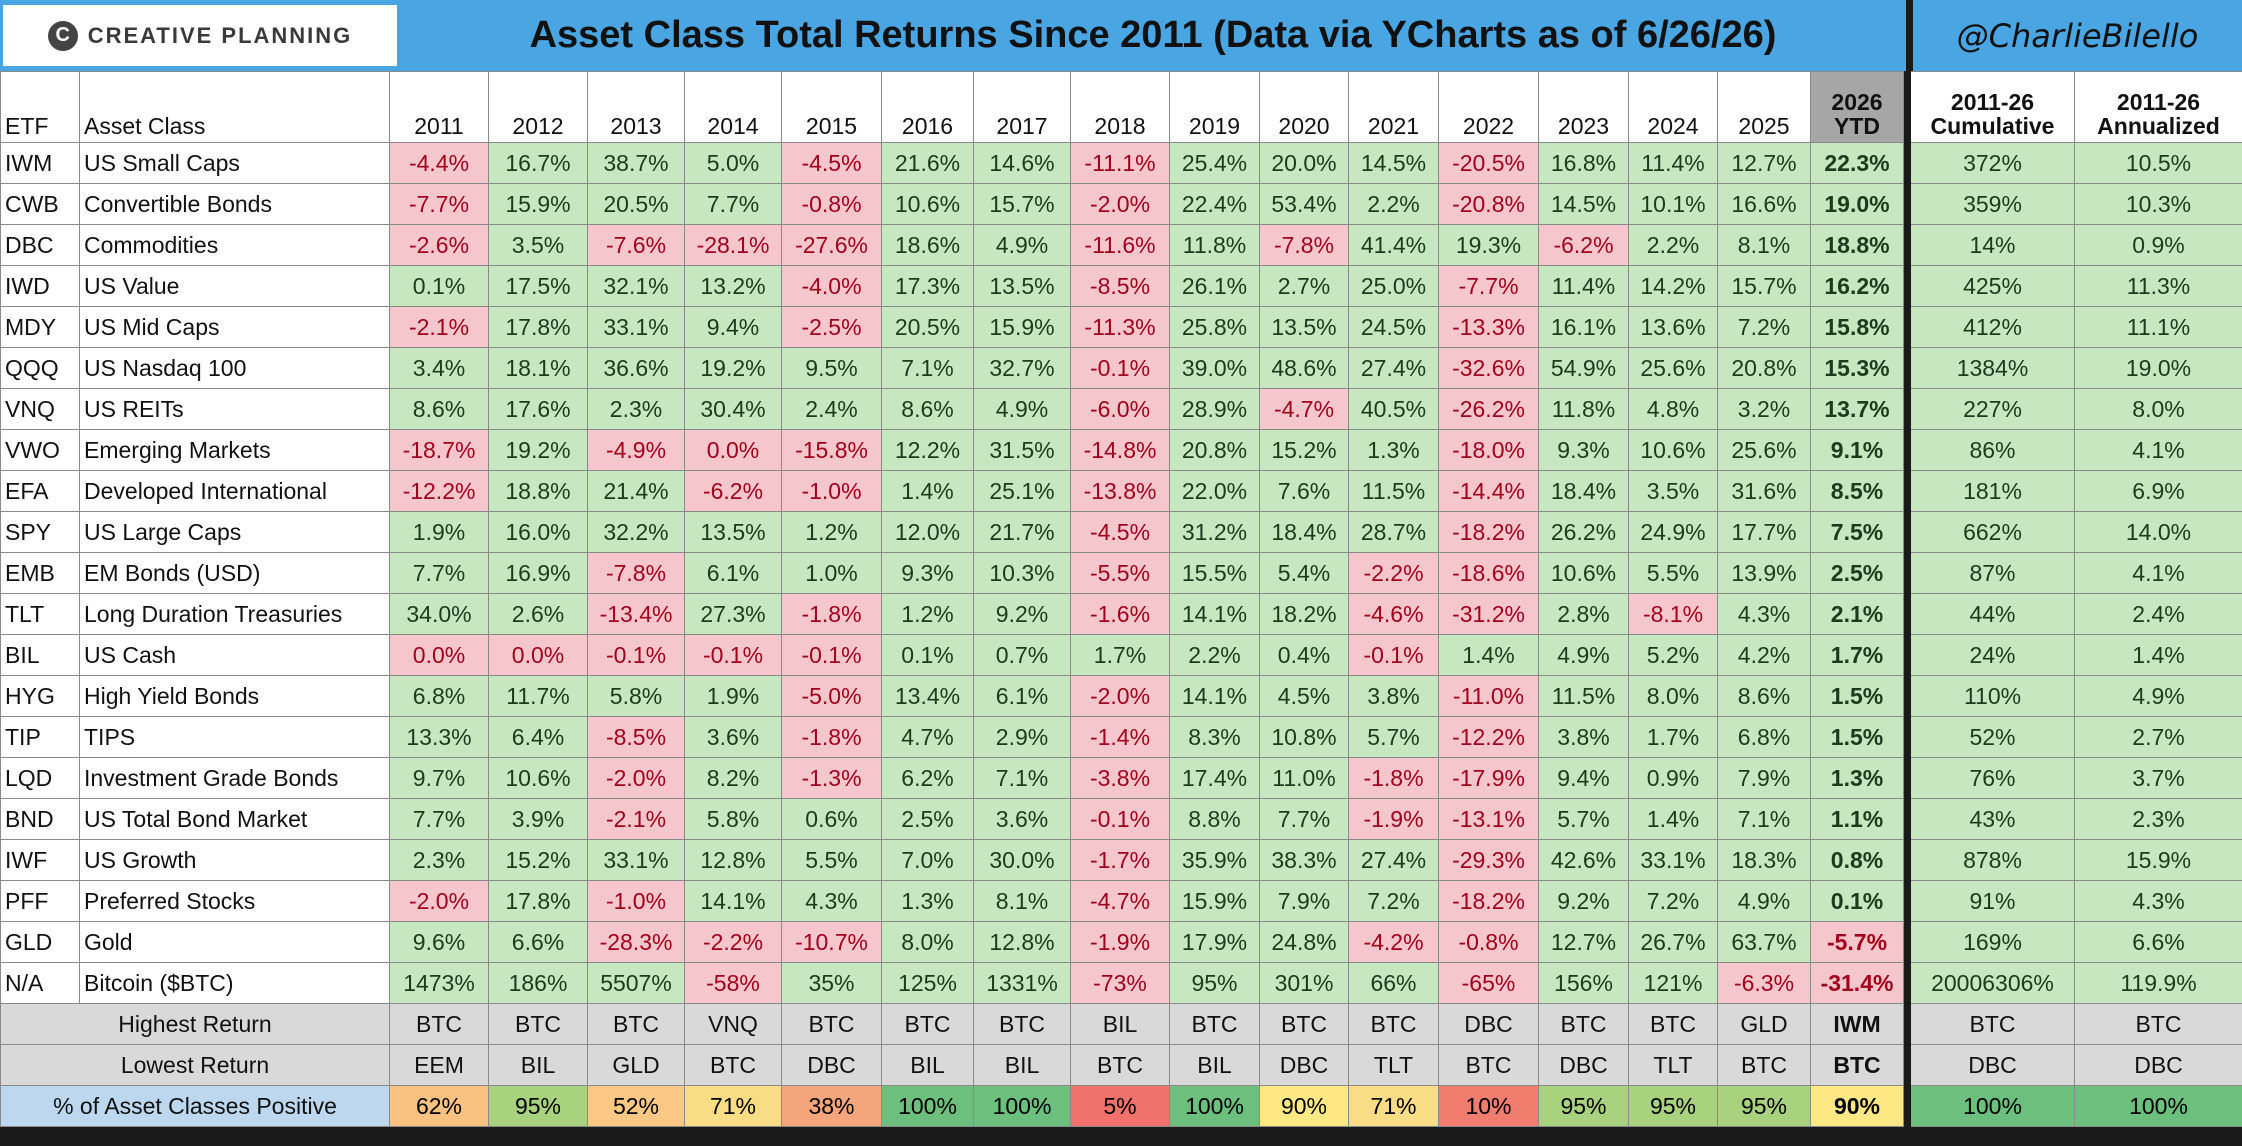  Describe the element at coordinates (1992, 573) in the screenshot. I see `return-cell: 87%` at that location.